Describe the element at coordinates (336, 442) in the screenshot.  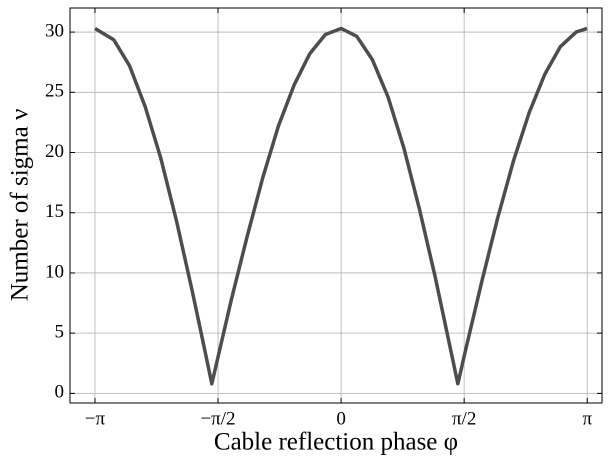
I see `x-axis-label: Cable reflection phase φ` at that location.